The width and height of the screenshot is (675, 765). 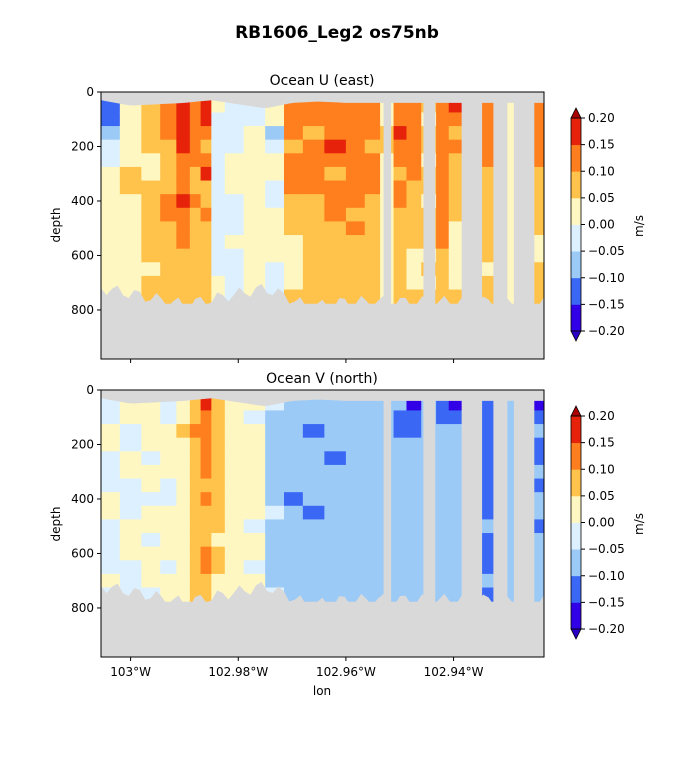 I want to click on panel-u-colorbar: −0.20 −0.15 −0.10 −0.05 0.00 0.05 0.10 0.15 0.20, so click(x=597, y=224).